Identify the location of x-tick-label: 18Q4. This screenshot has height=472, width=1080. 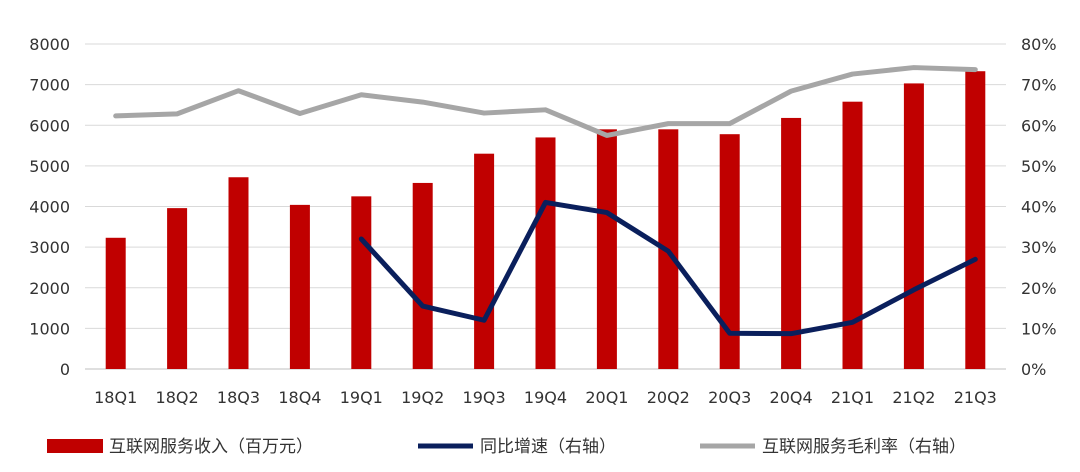
(299, 397).